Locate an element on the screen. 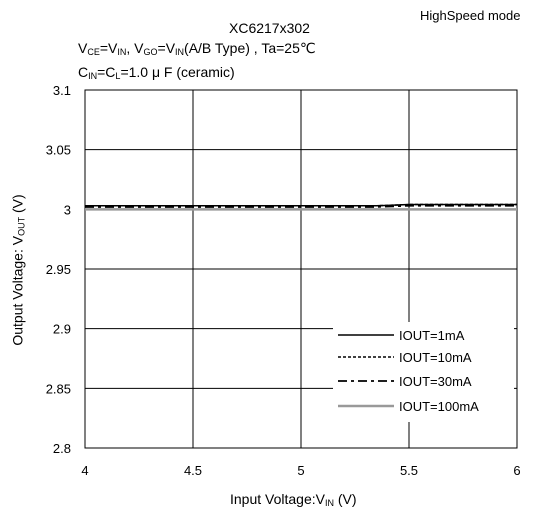 This screenshot has height=514, width=540. y-tick-label-4: 2.9 is located at coordinates (62, 329).